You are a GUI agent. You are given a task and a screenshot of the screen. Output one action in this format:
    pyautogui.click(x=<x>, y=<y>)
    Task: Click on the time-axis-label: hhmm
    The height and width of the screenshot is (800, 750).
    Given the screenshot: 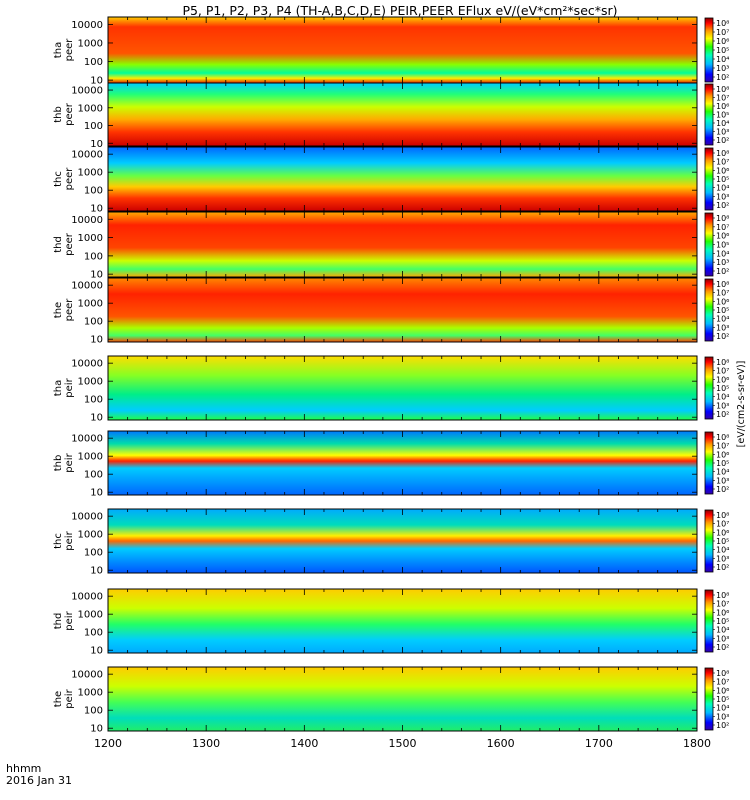 What is the action you would take?
    pyautogui.click(x=23, y=768)
    